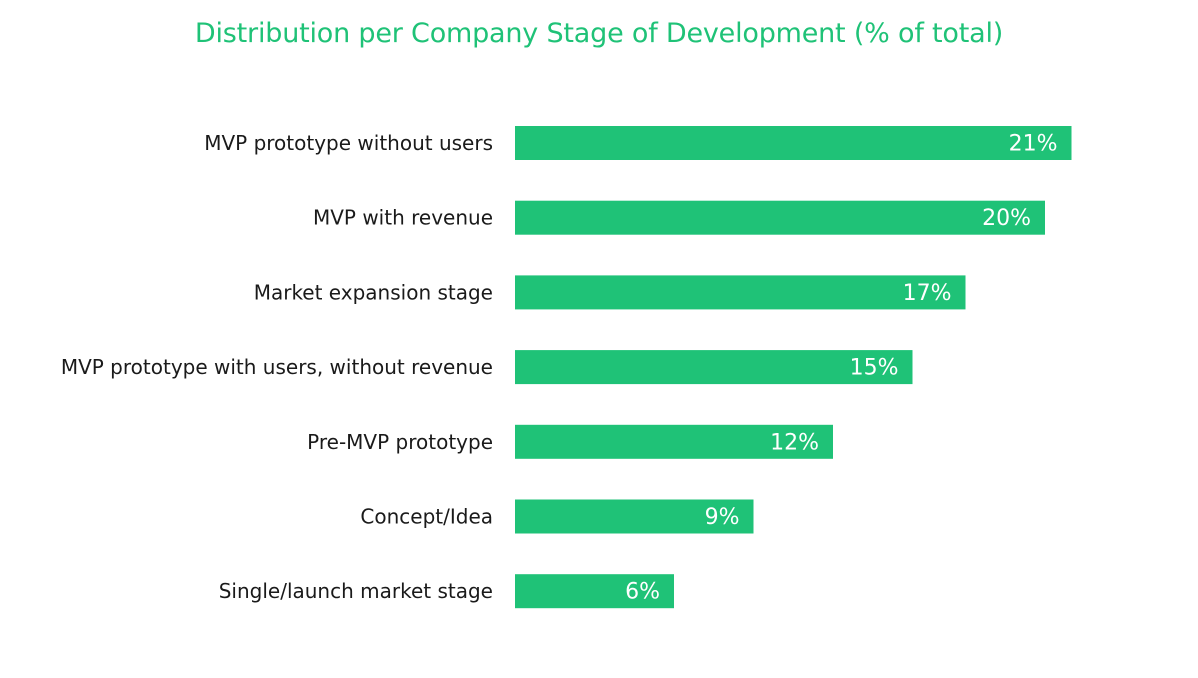  Describe the element at coordinates (722, 517) in the screenshot. I see `value-label-6: 9%` at that location.